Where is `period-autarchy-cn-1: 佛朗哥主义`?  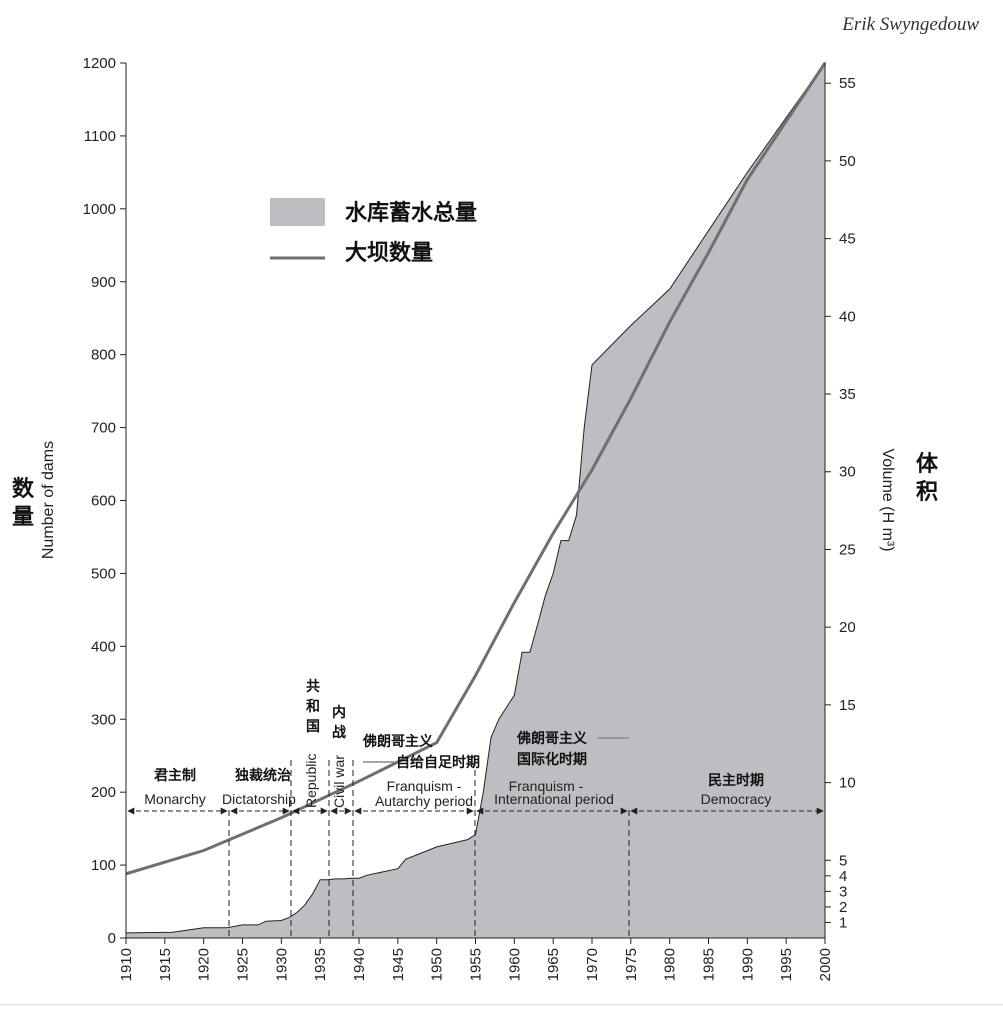
period-autarchy-cn-1: 佛朗哥主义 is located at coordinates (397, 741).